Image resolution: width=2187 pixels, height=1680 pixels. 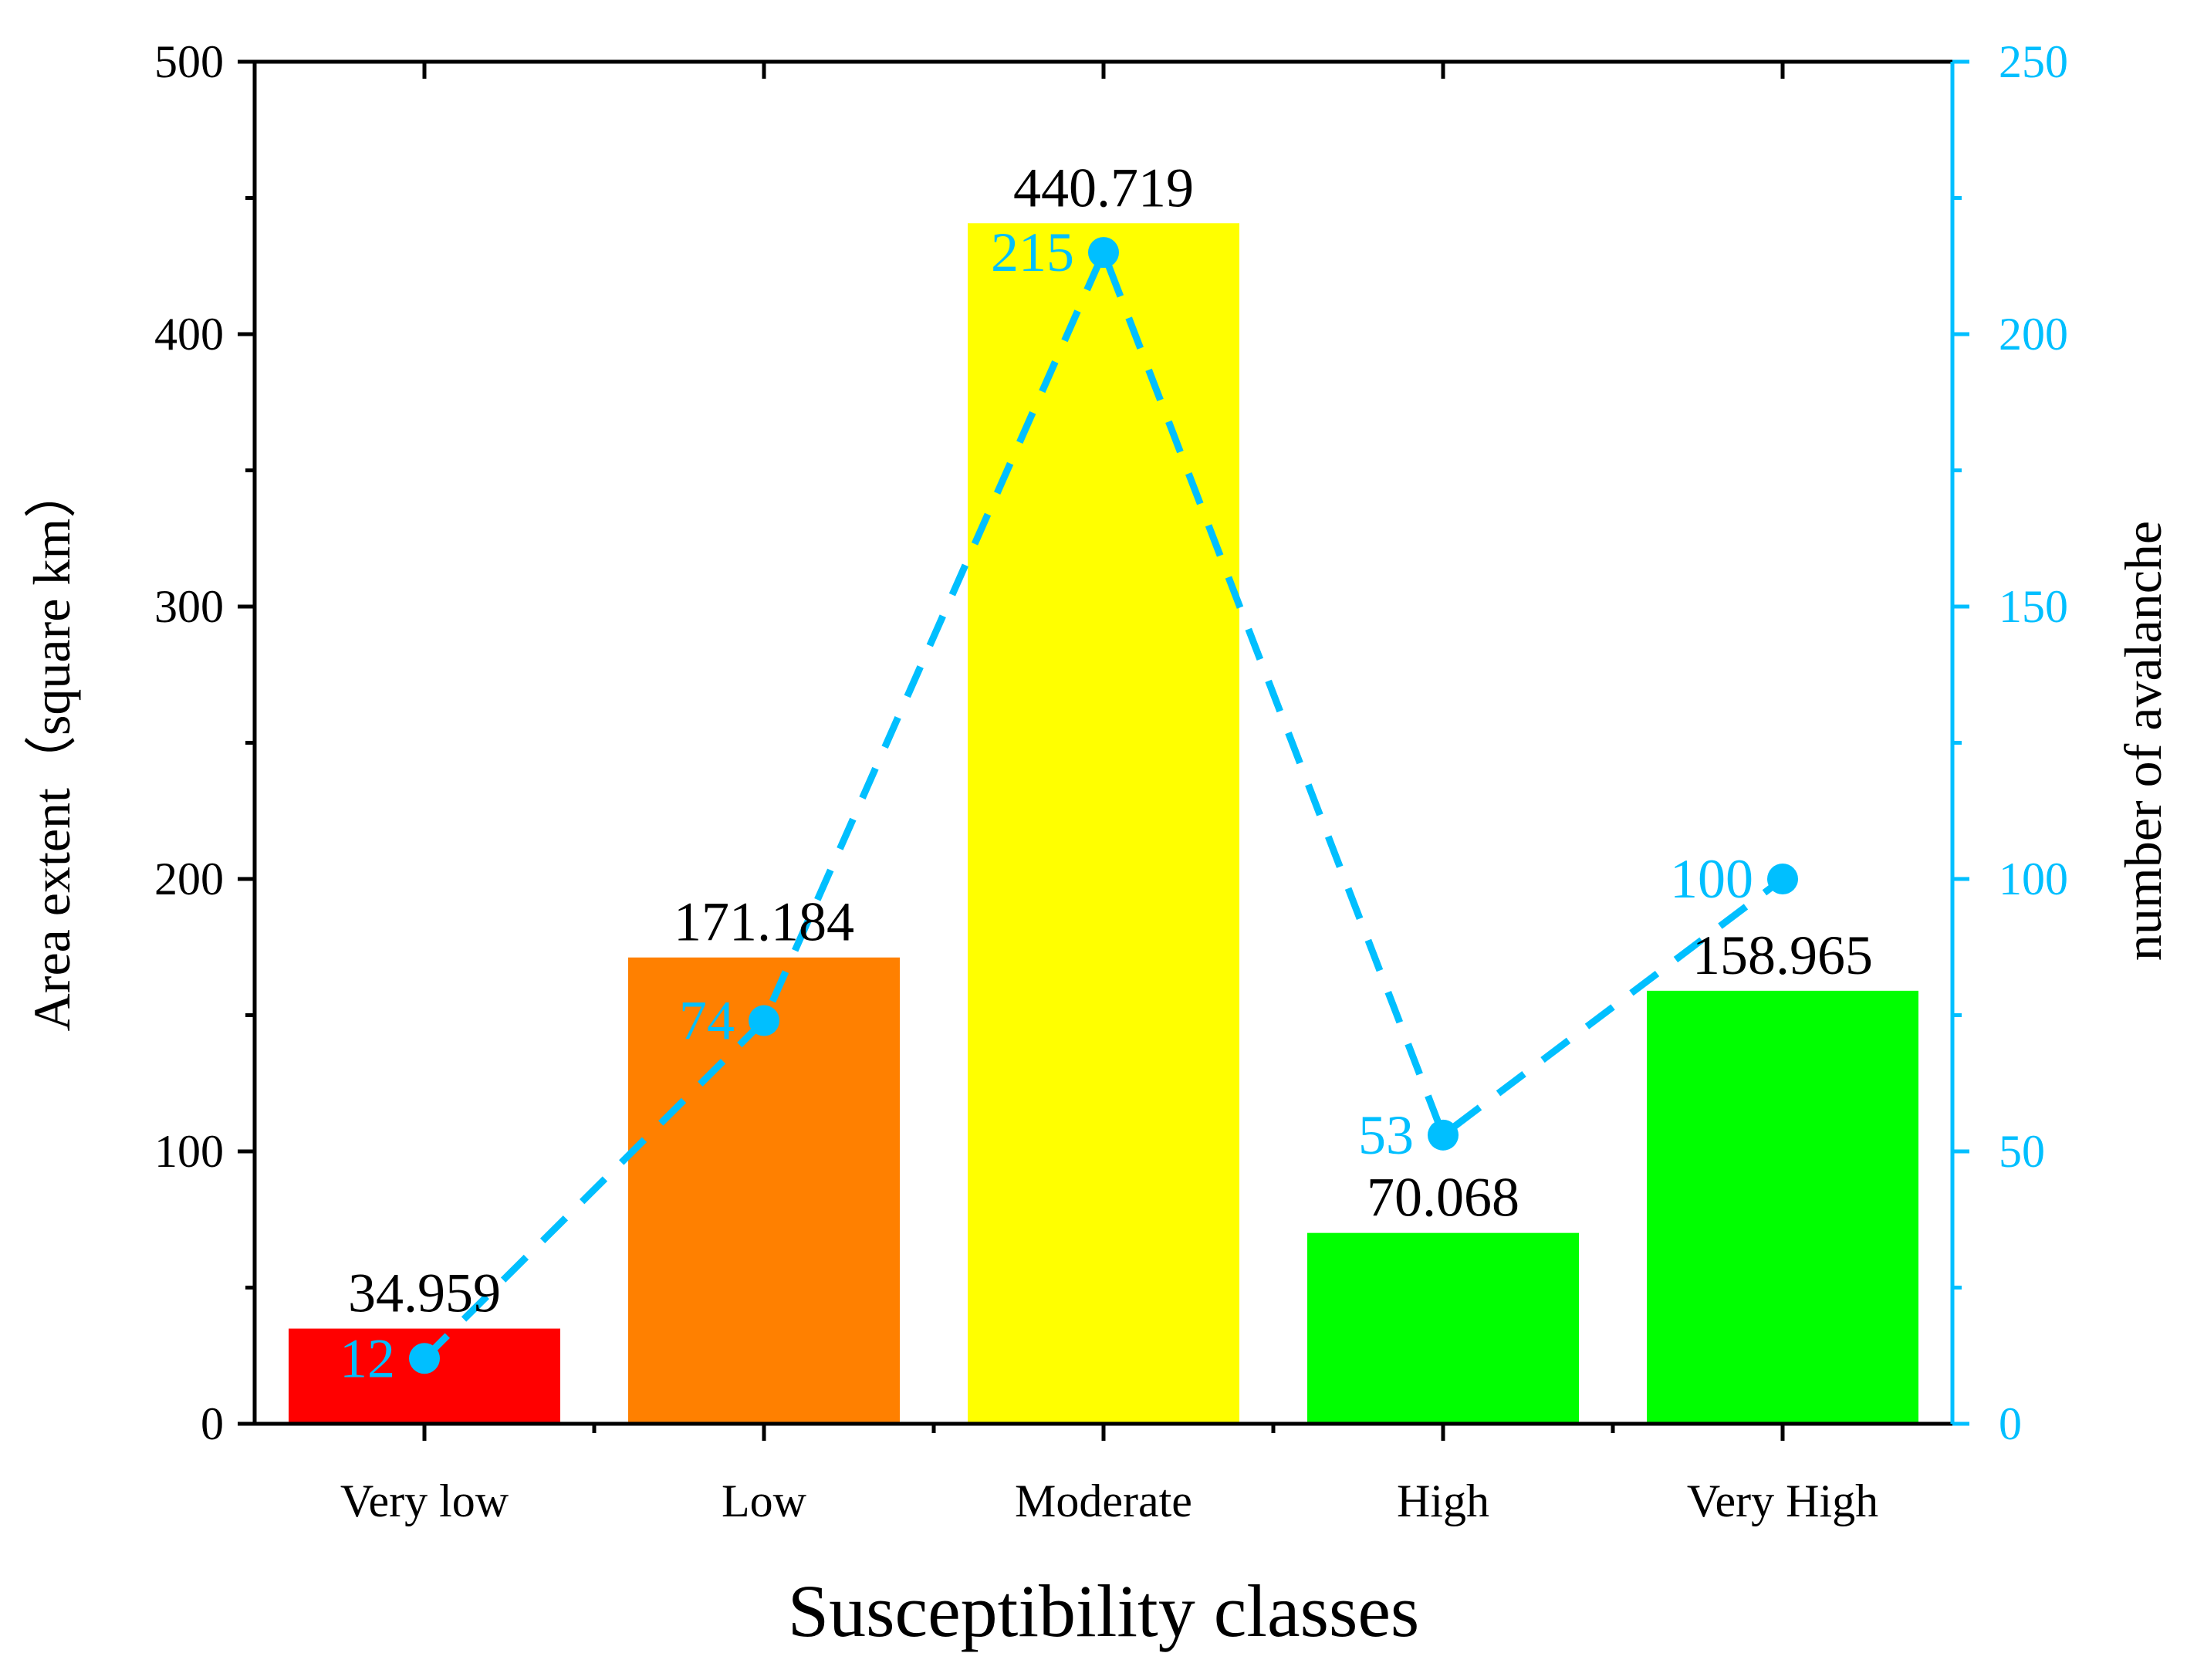 What do you see at coordinates (1032, 252) in the screenshot?
I see `avalanche-value-label-2: 215` at bounding box center [1032, 252].